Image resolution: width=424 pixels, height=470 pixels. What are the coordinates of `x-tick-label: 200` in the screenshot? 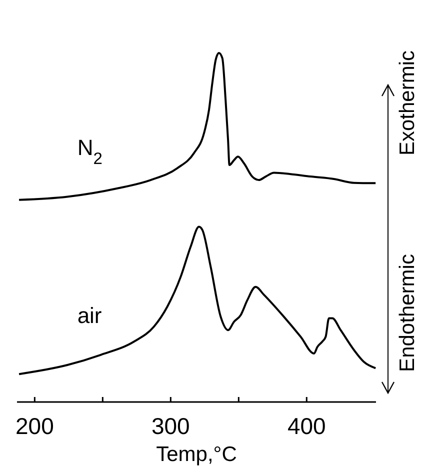 It's located at (34, 426).